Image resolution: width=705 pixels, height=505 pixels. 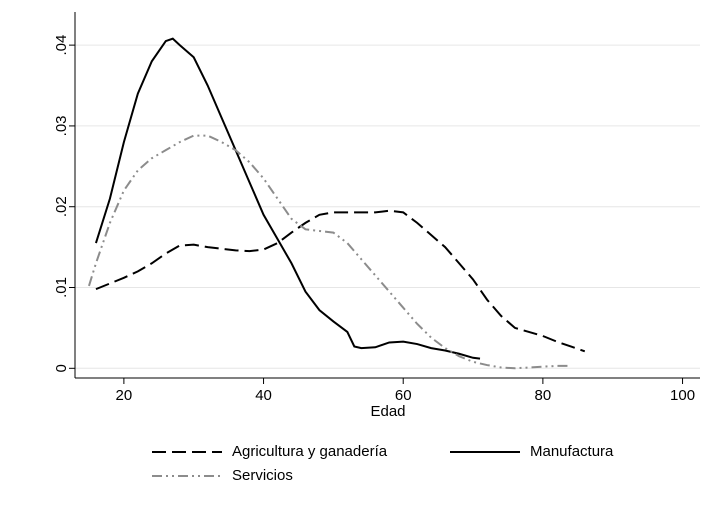 I want to click on x-tick-label: 100, so click(x=682, y=395).